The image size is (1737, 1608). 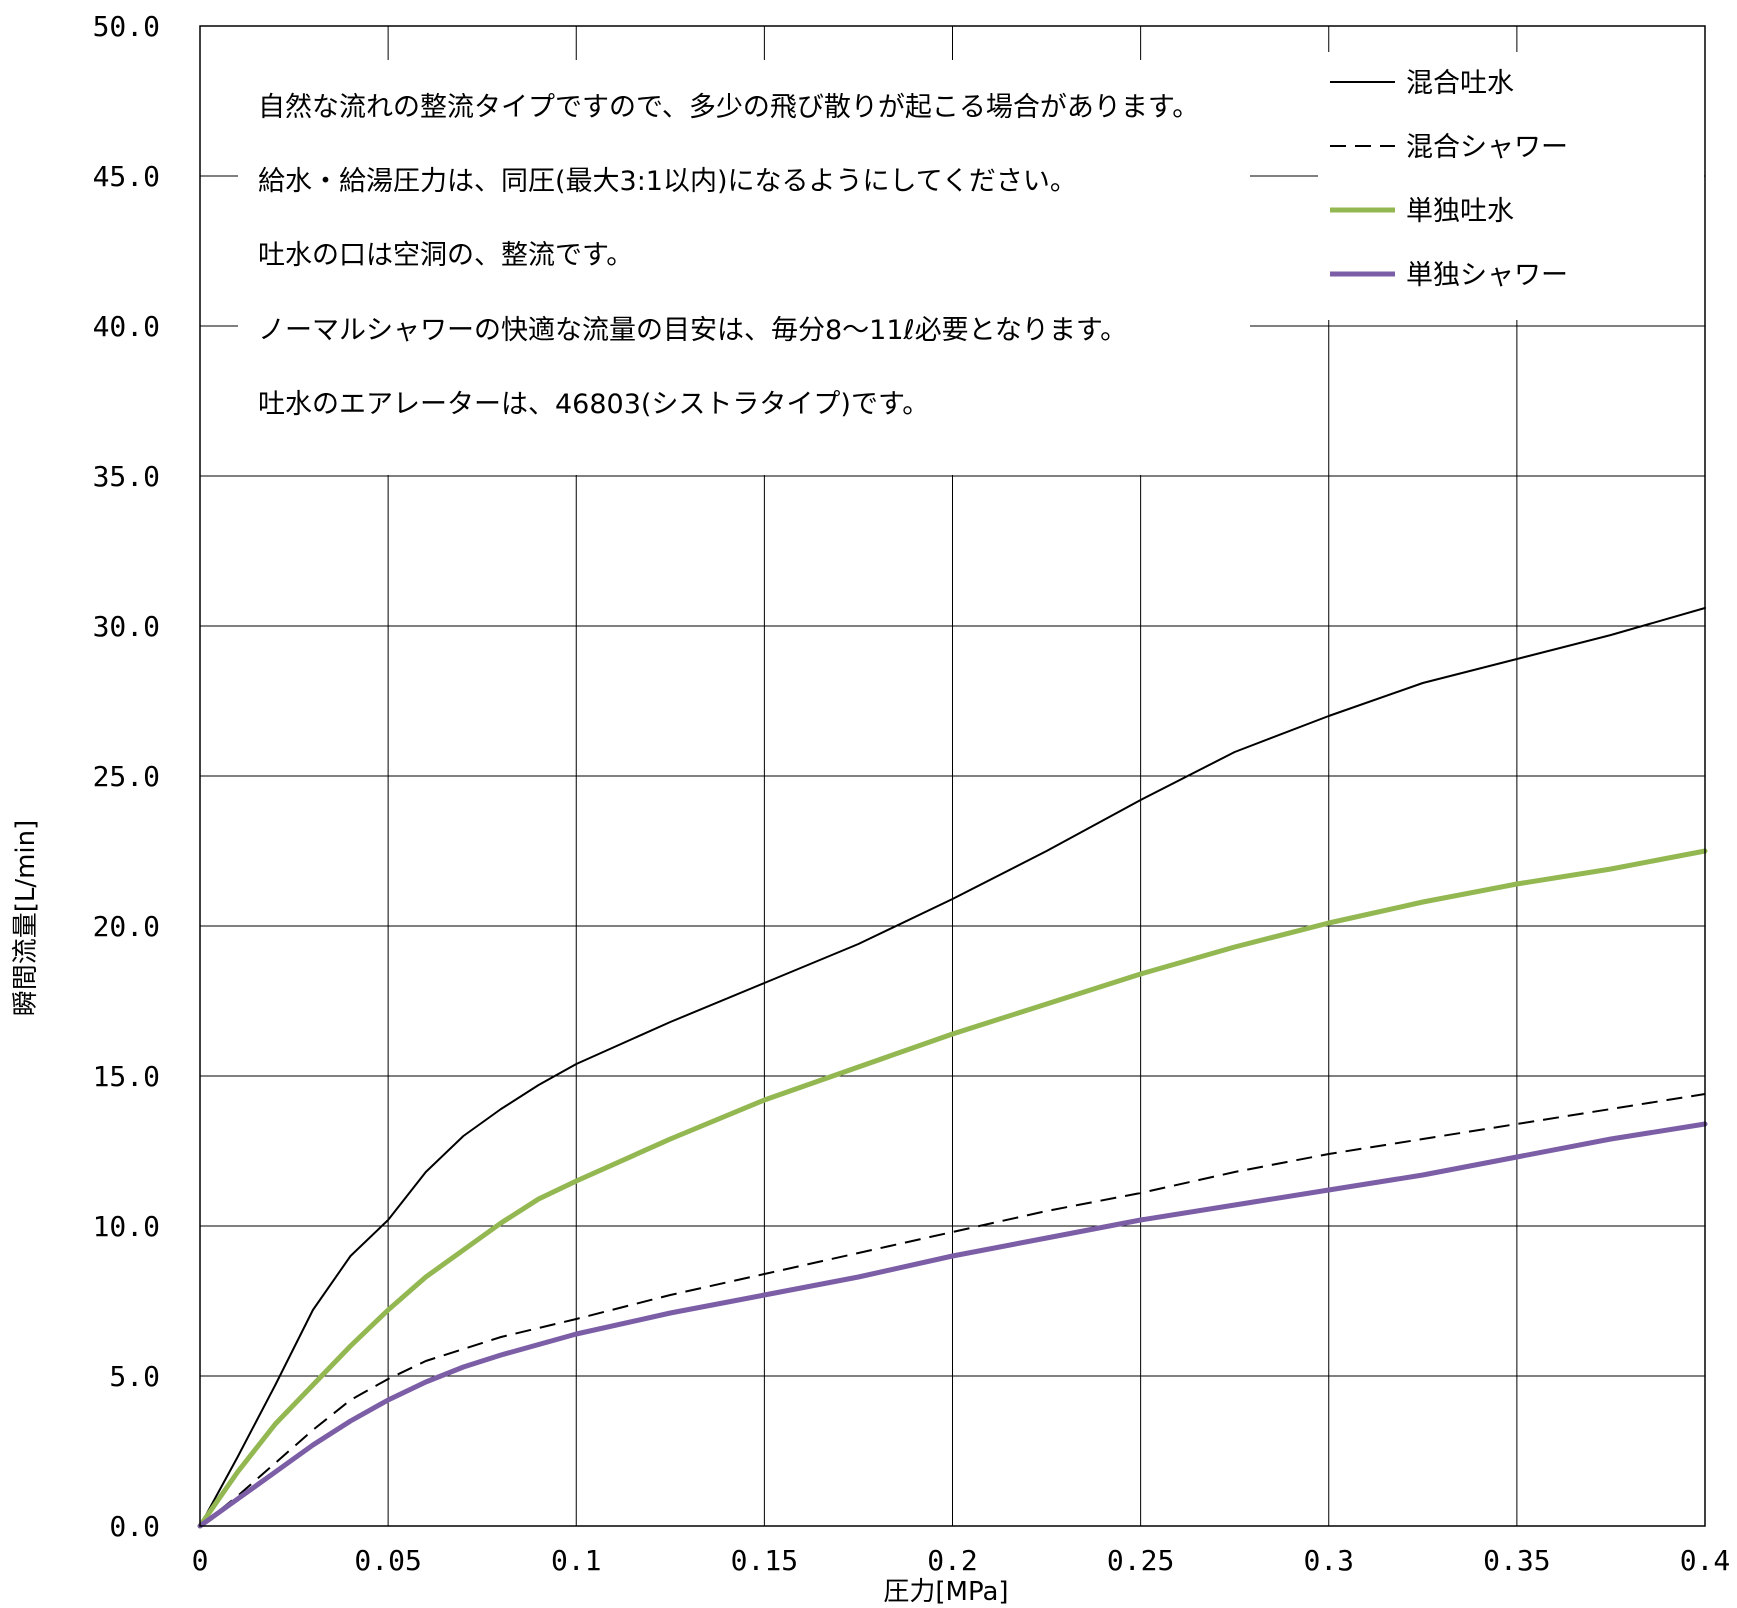 What do you see at coordinates (134, 1376) in the screenshot?
I see `y-tick-label: 5.0` at bounding box center [134, 1376].